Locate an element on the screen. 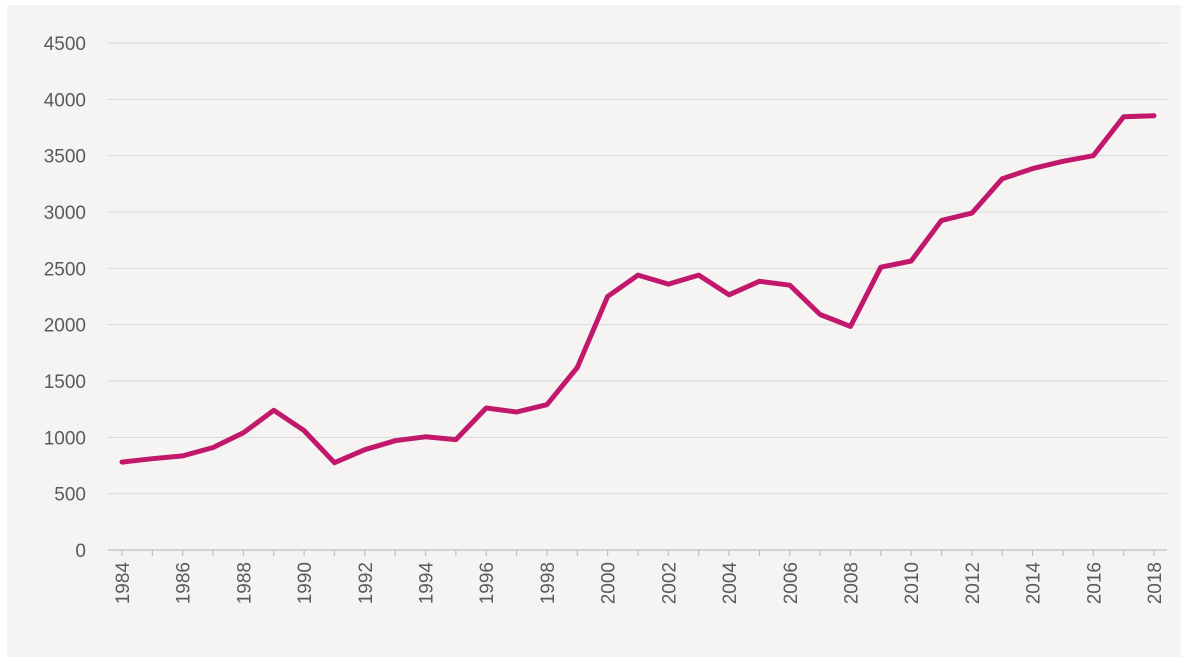 This screenshot has height=663, width=1188. x-tick-label: 1988 is located at coordinates (244, 583).